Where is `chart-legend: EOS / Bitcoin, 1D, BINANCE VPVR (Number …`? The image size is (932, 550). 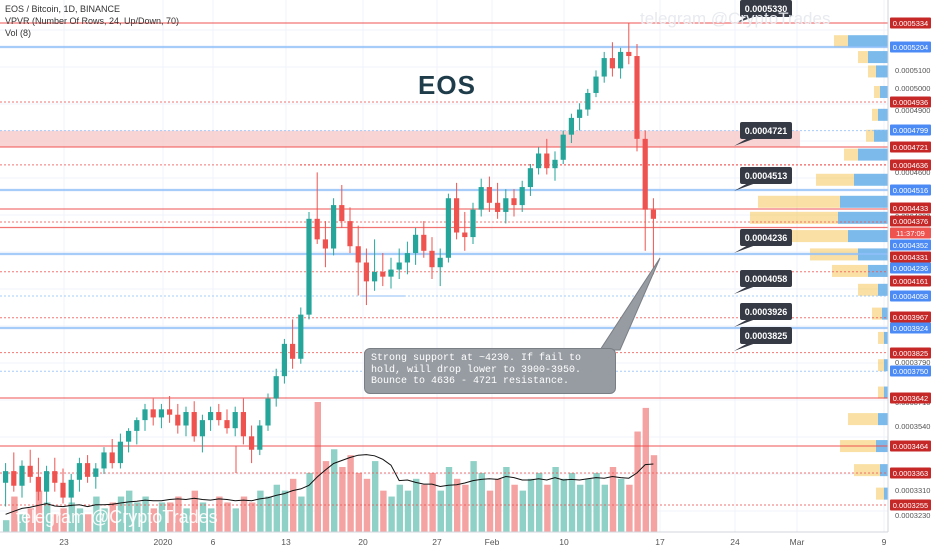
chart-legend: EOS / Bitcoin, 1D, BINANCE VPVR (Number … is located at coordinates (92, 21).